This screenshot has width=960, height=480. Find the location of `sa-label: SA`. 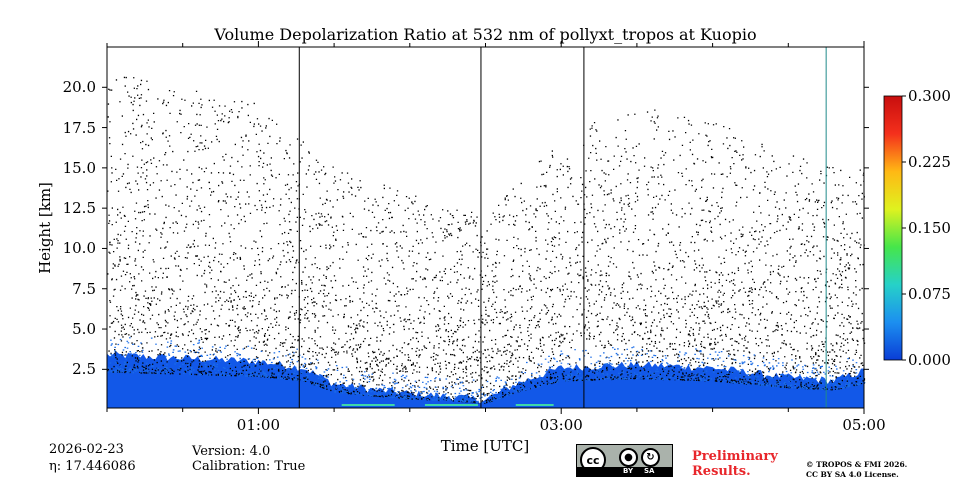

sa-label: SA is located at coordinates (649, 471).